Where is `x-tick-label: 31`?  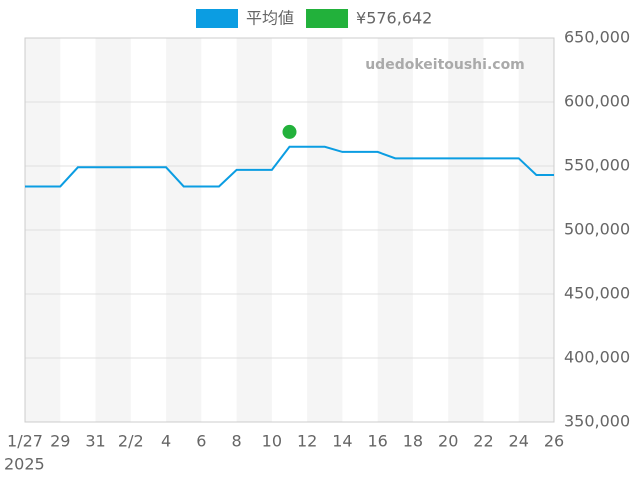 x-tick-label: 31 is located at coordinates (95, 441).